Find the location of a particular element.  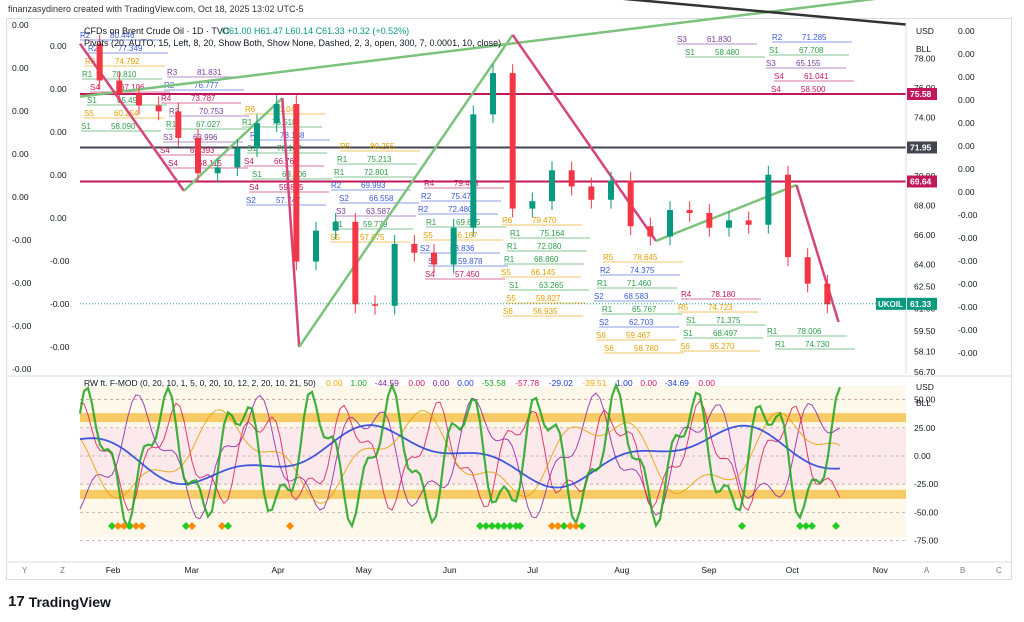

pivot-level: S6 65.270 is located at coordinates (720, 347).